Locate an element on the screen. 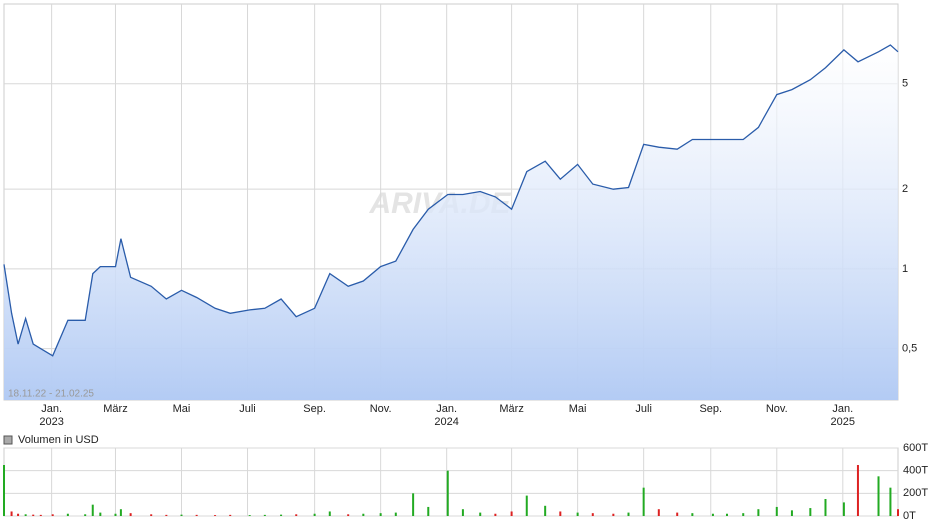  y-tick-label: 0,5 is located at coordinates (909, 349).